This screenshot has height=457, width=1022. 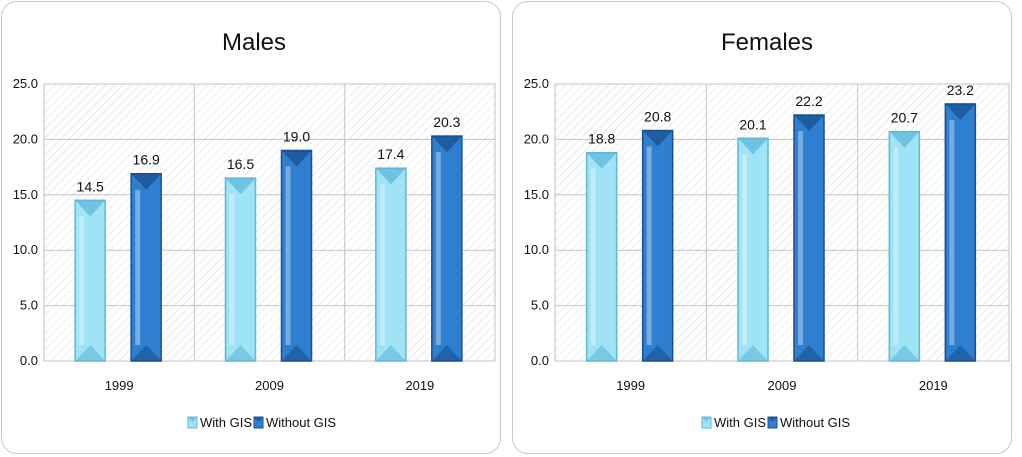 What do you see at coordinates (904, 118) in the screenshot?
I see `data-label: 20.7` at bounding box center [904, 118].